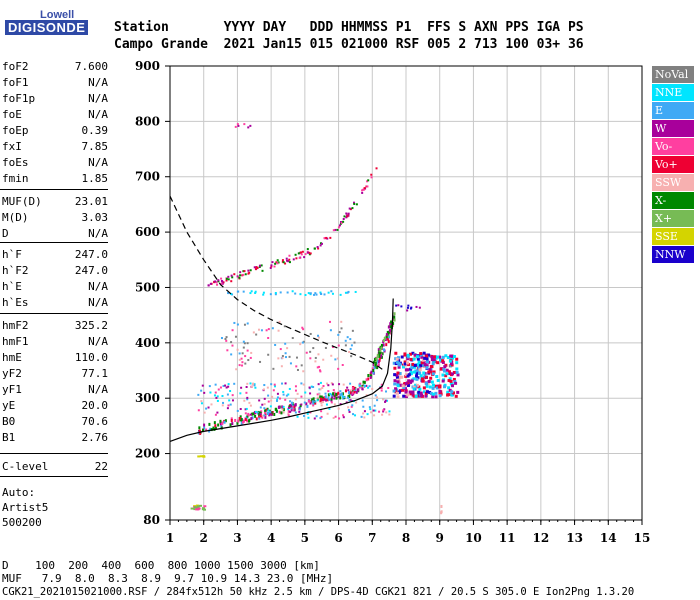 This screenshot has height=600, width=700. Describe the element at coordinates (541, 538) in the screenshot. I see `x-tick-label: 12` at that location.